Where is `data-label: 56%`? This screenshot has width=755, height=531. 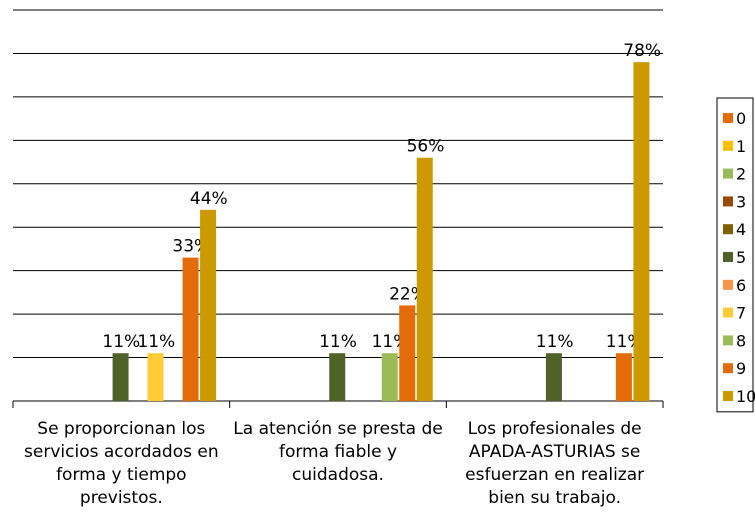
data-label: 56% is located at coordinates (426, 147).